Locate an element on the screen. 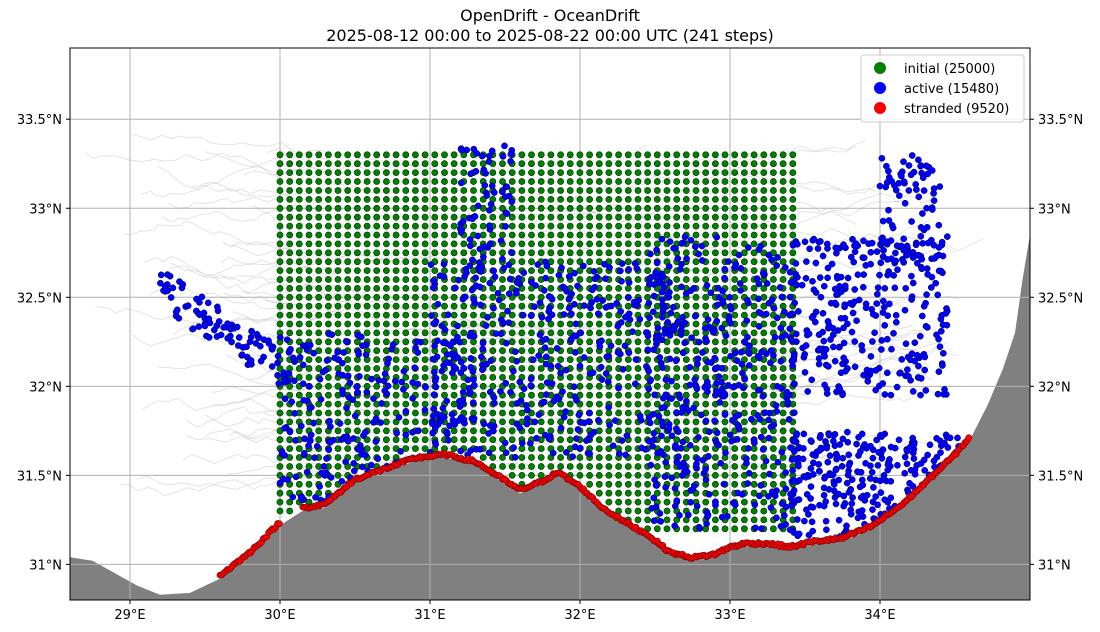 The width and height of the screenshot is (1100, 632). y-tick-label-left: 32°N is located at coordinates (45, 387).